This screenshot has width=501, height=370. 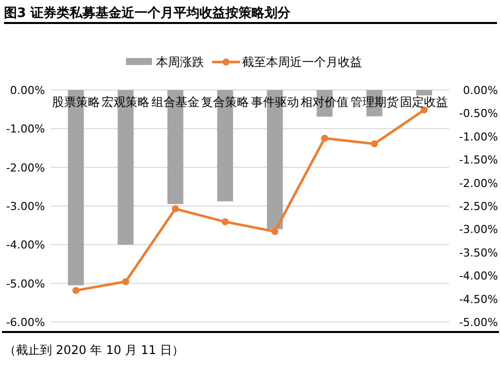 What do you see at coordinates (25, 245) in the screenshot?
I see `y-tick-label: -4.00%` at bounding box center [25, 245].